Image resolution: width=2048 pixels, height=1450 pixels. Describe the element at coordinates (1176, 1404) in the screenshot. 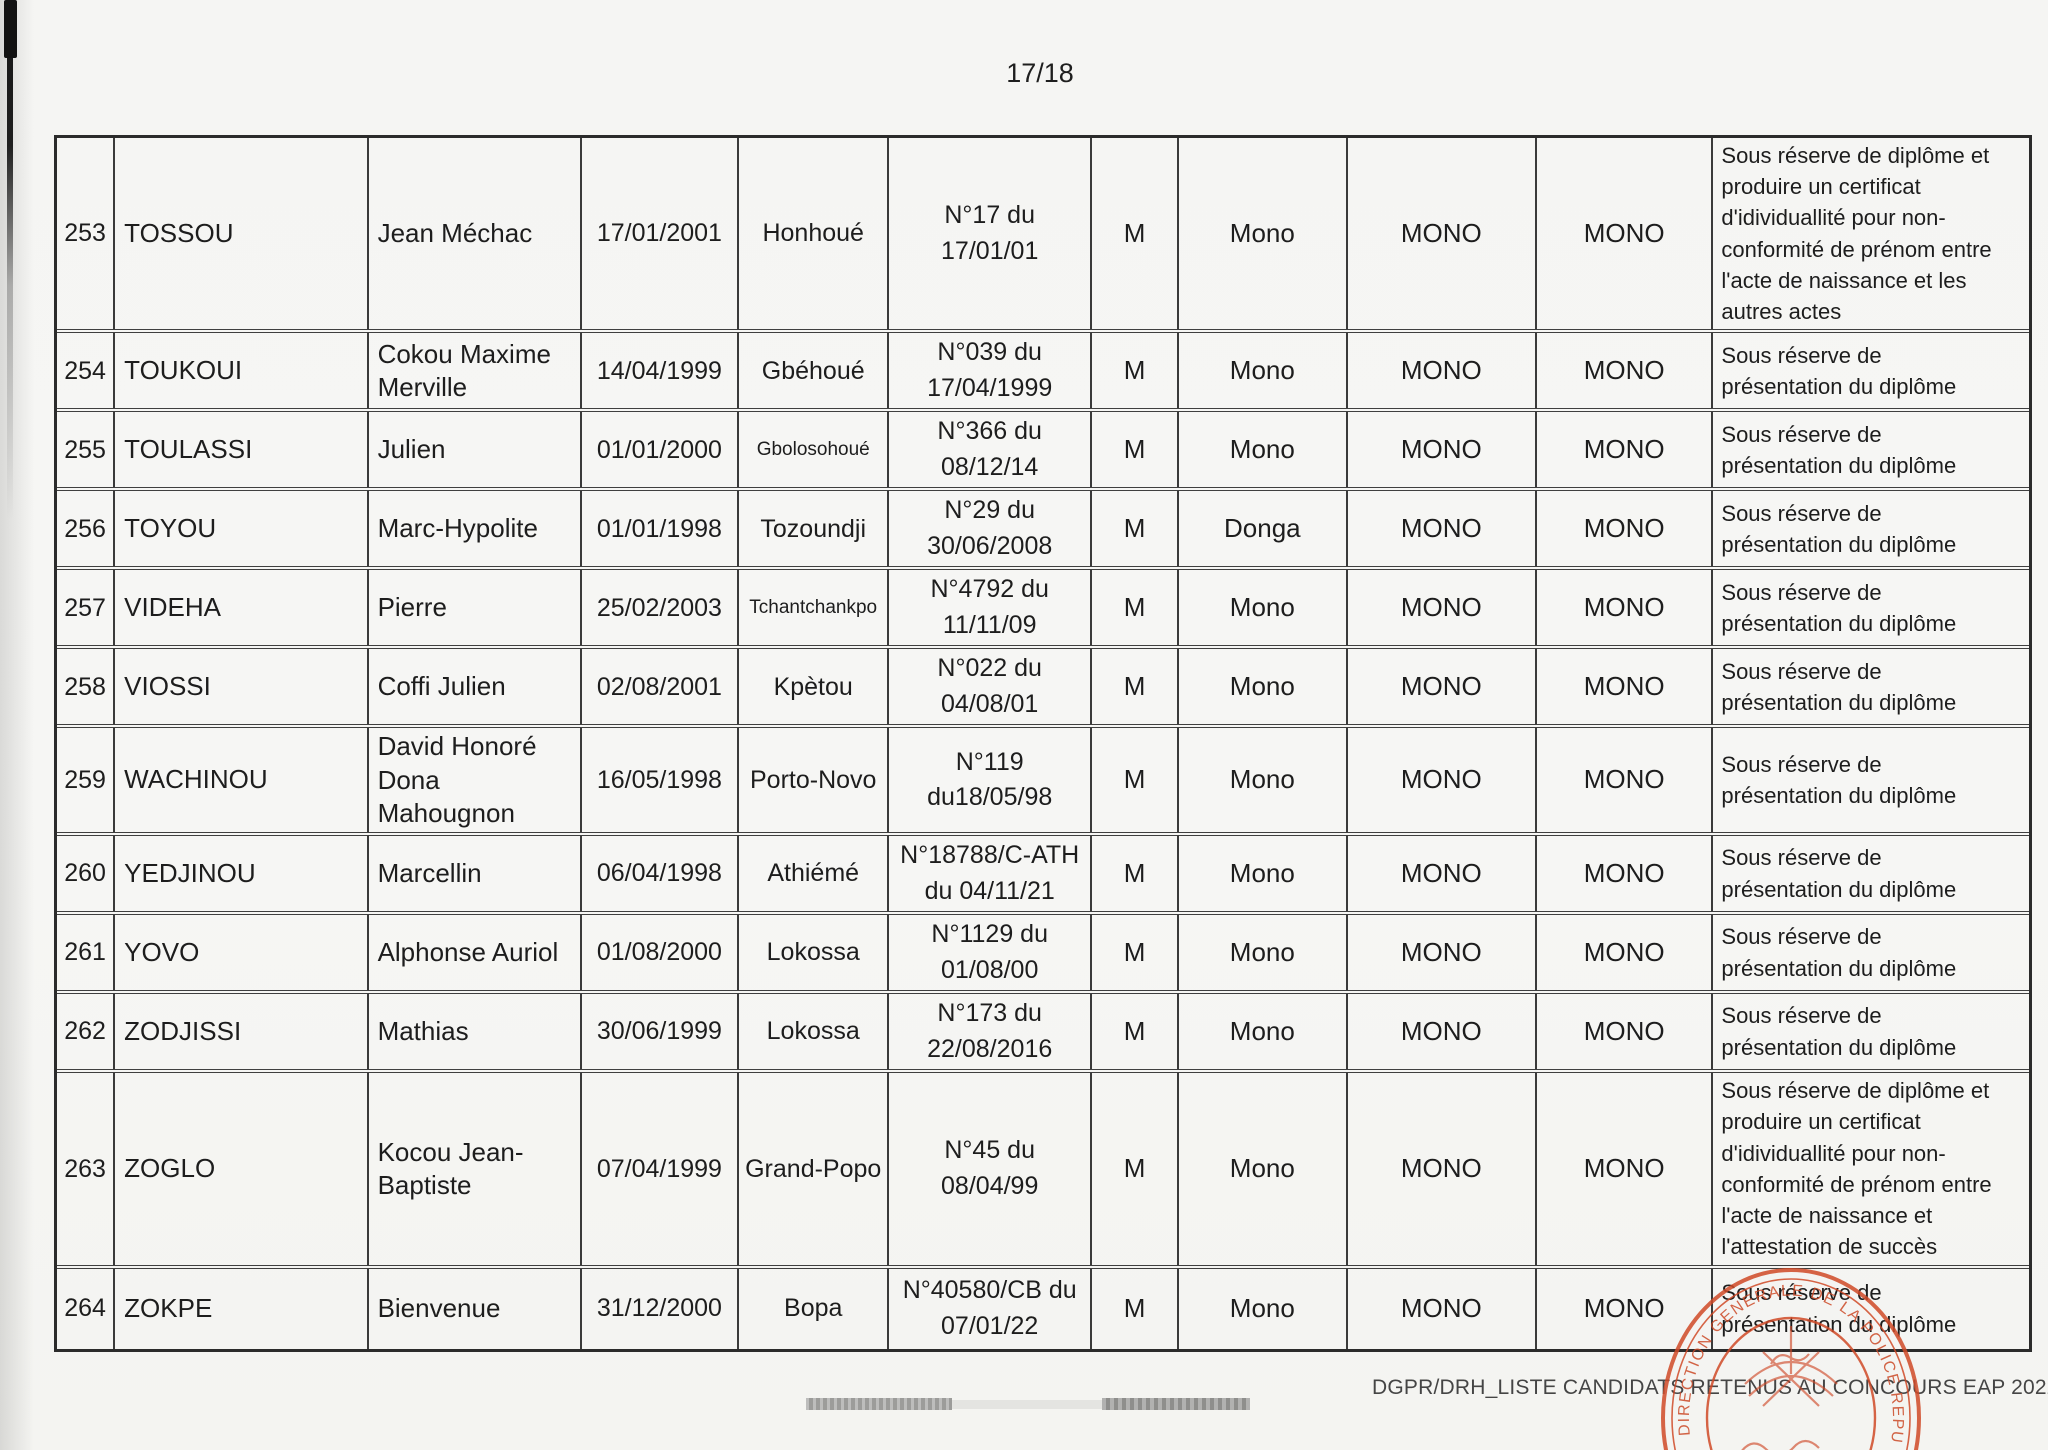

I see `redaction-bar-right` at that location.